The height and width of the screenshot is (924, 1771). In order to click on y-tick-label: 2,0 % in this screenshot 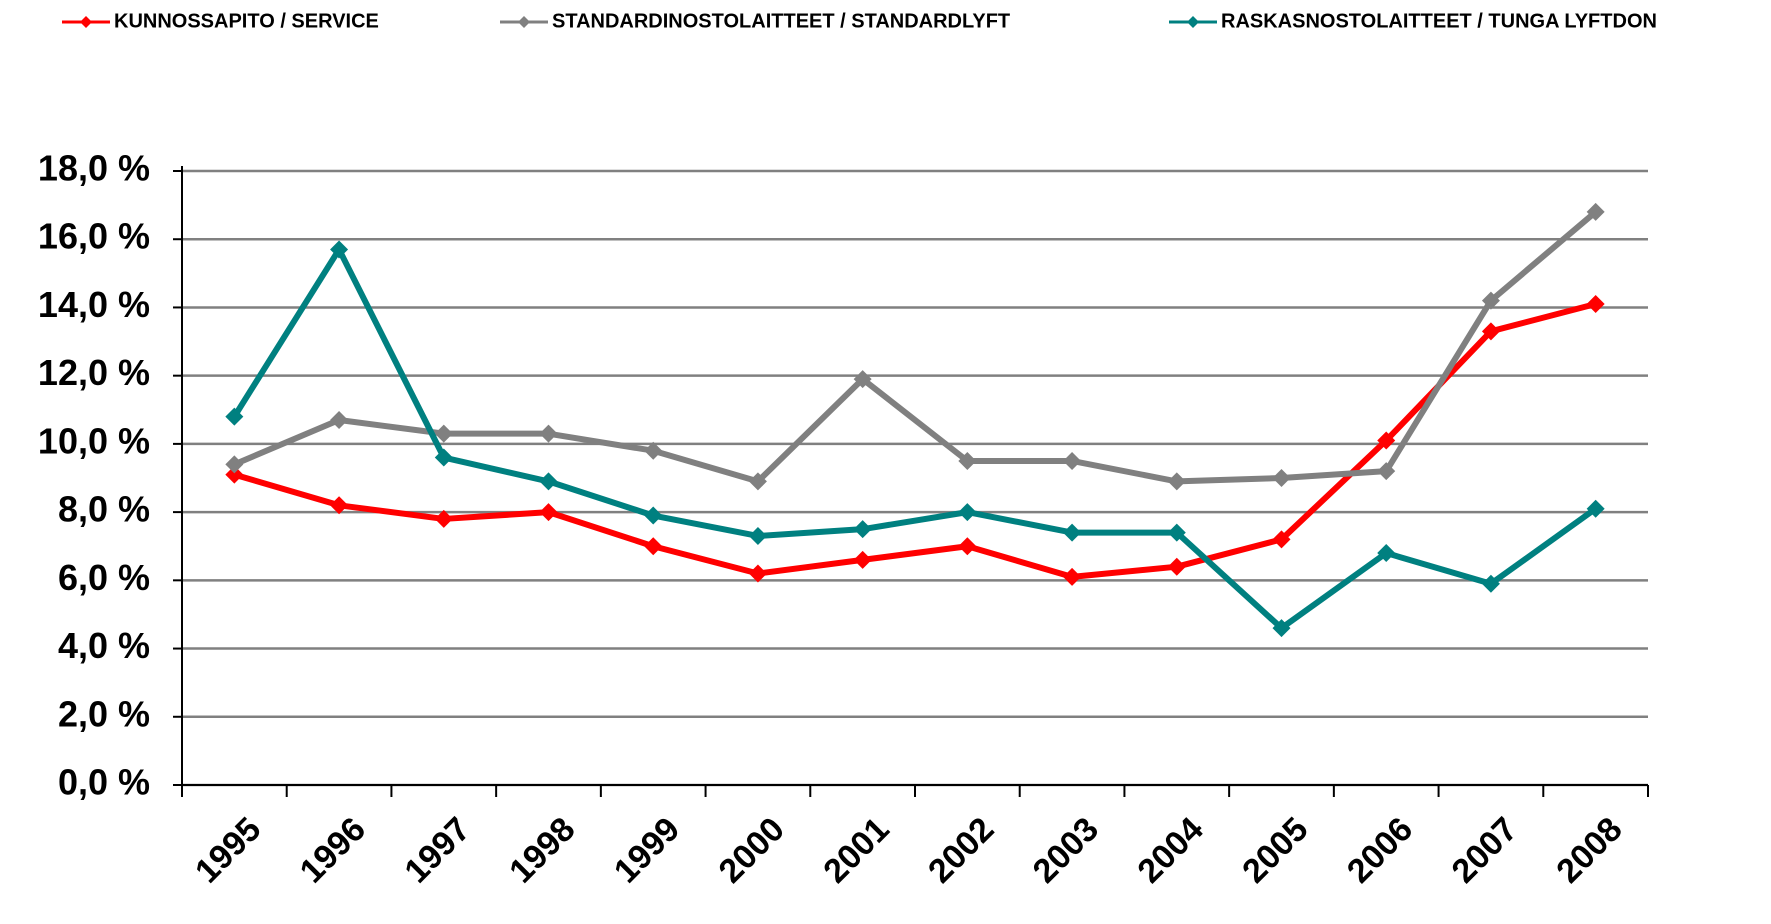, I will do `click(104, 713)`.